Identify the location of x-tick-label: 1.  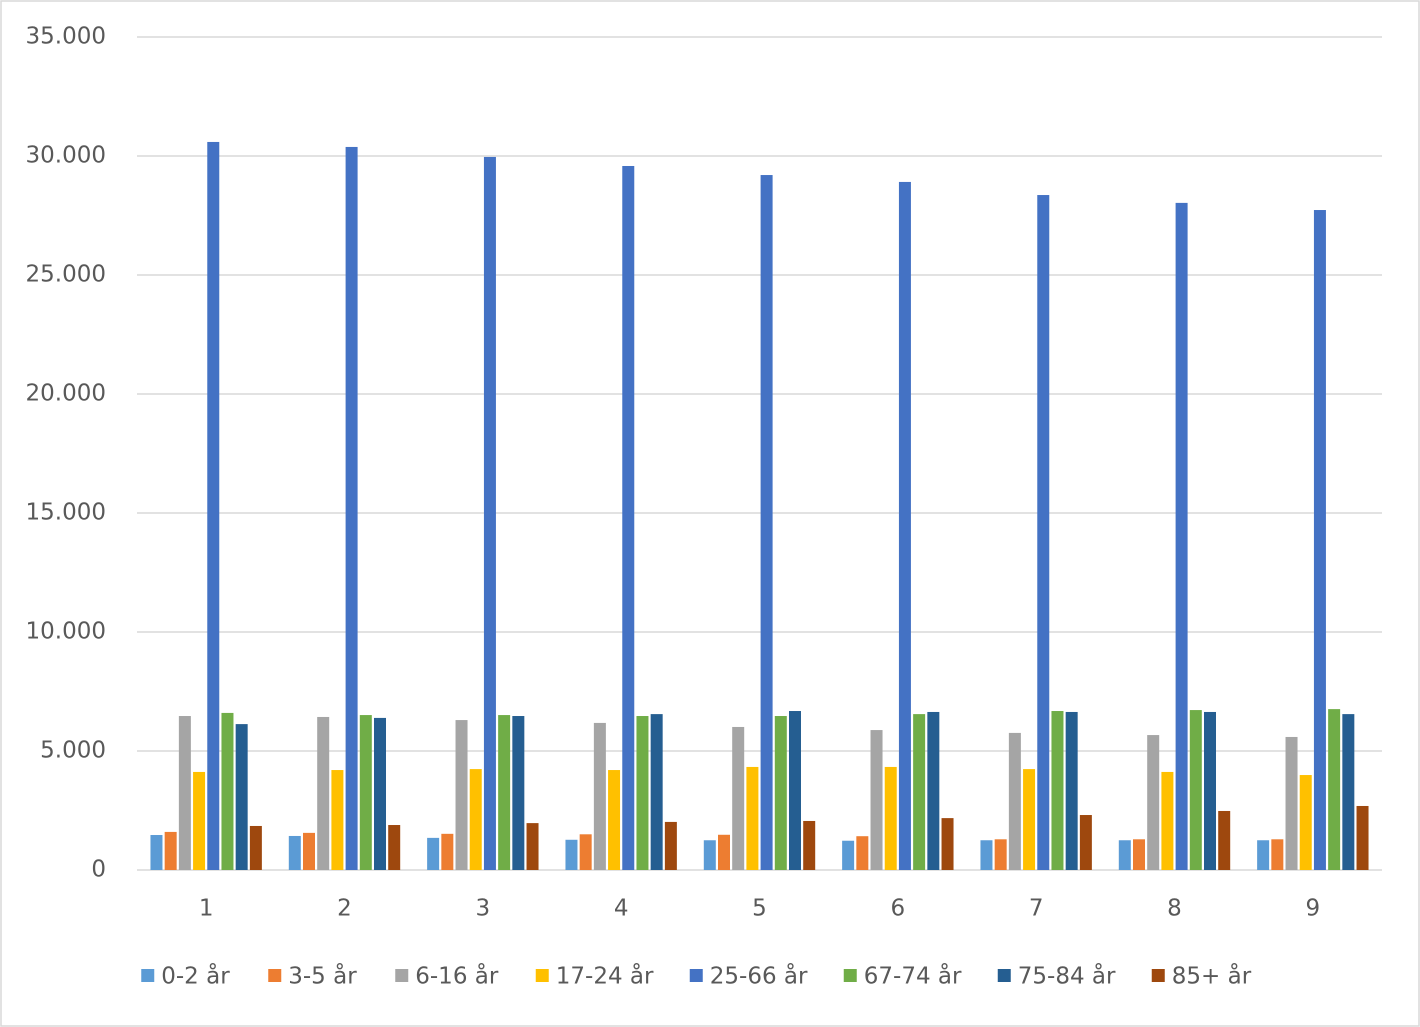
(206, 909).